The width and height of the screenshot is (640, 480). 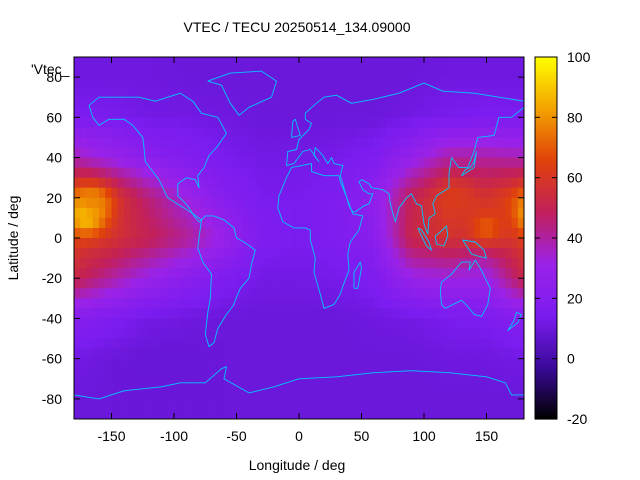 I want to click on colorbar-tick-label: -20, so click(x=577, y=419).